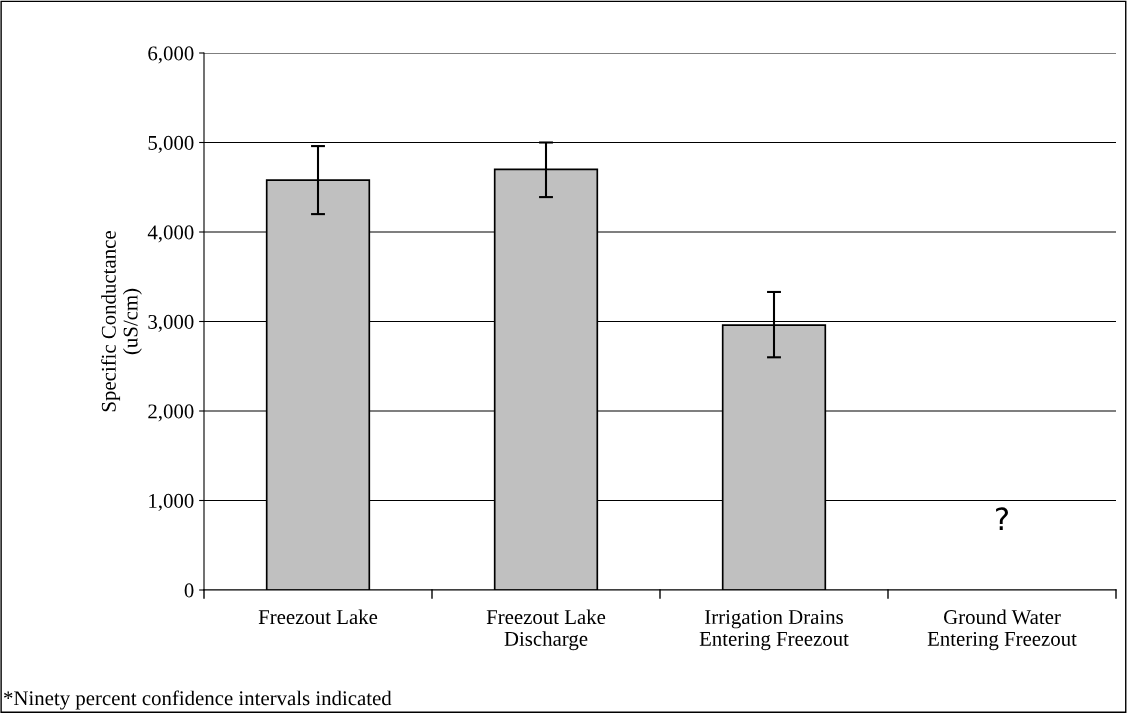 The image size is (1128, 713). Describe the element at coordinates (546, 630) in the screenshot. I see `x-tick-label: Freezout Lake Discharge` at that location.